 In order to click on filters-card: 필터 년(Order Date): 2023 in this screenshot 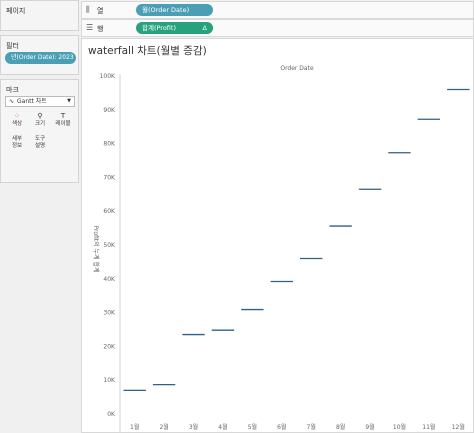, I will do `click(39, 55)`.